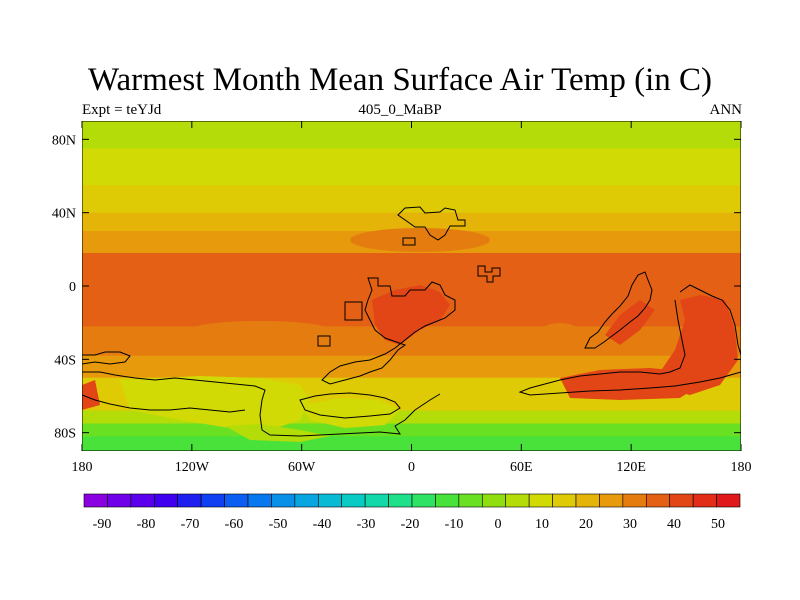 This screenshot has width=800, height=600. What do you see at coordinates (411, 467) in the screenshot?
I see `lon-tick-label: 0` at bounding box center [411, 467].